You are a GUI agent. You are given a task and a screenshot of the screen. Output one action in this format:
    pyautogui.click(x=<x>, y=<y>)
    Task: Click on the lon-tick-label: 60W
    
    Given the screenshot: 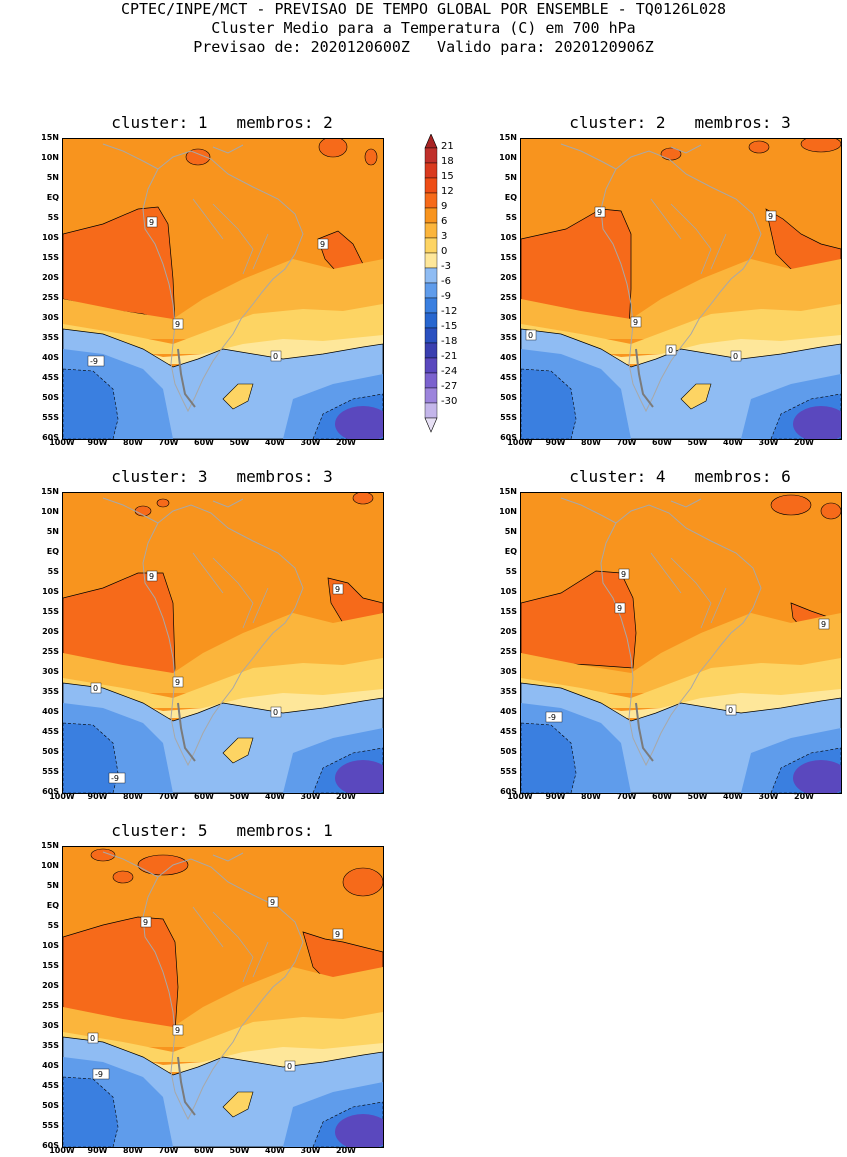 What is the action you would take?
    pyautogui.click(x=662, y=796)
    